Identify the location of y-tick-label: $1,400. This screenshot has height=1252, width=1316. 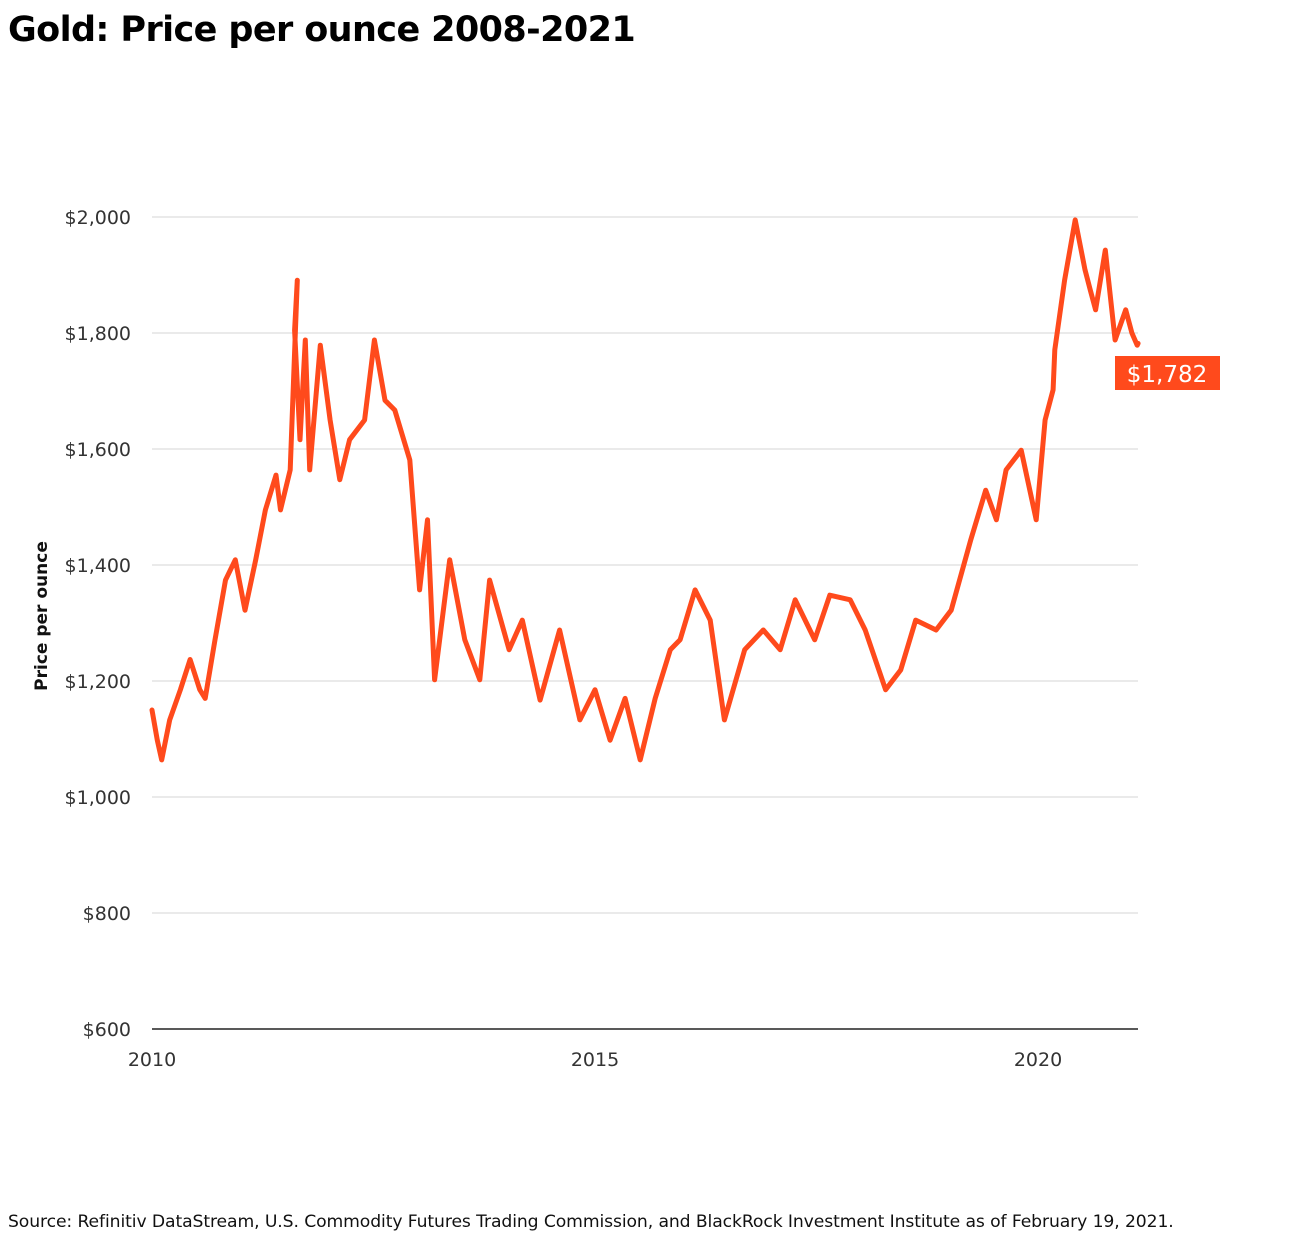
(98, 566).